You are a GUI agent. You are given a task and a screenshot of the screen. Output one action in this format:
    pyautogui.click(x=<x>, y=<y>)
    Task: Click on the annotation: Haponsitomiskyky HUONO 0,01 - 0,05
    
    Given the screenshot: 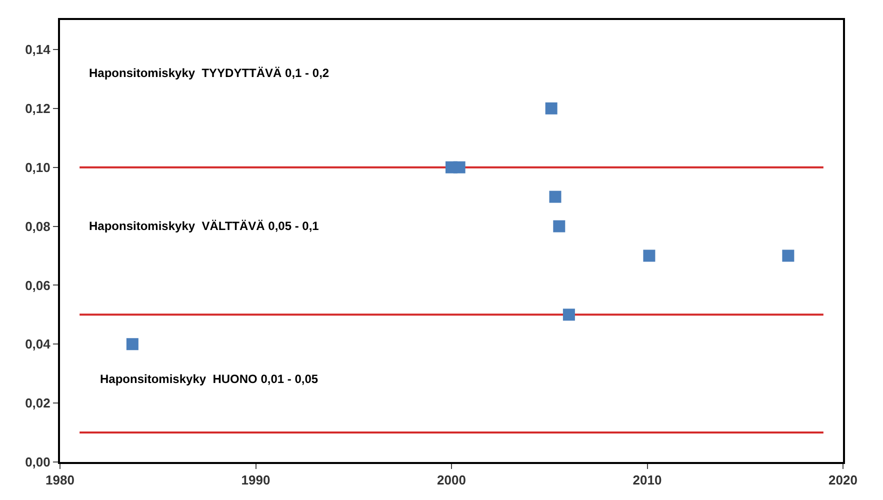 What is the action you would take?
    pyautogui.click(x=209, y=379)
    